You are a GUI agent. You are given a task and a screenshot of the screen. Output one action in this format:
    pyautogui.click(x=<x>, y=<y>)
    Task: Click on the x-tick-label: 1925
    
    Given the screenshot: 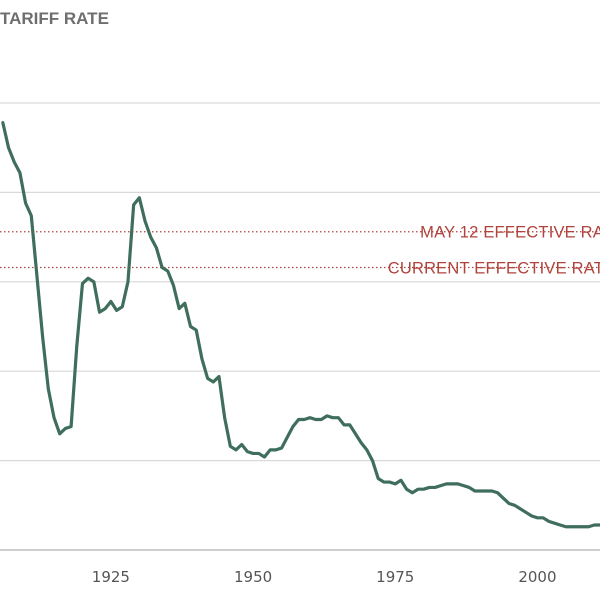 What is the action you would take?
    pyautogui.click(x=111, y=577)
    